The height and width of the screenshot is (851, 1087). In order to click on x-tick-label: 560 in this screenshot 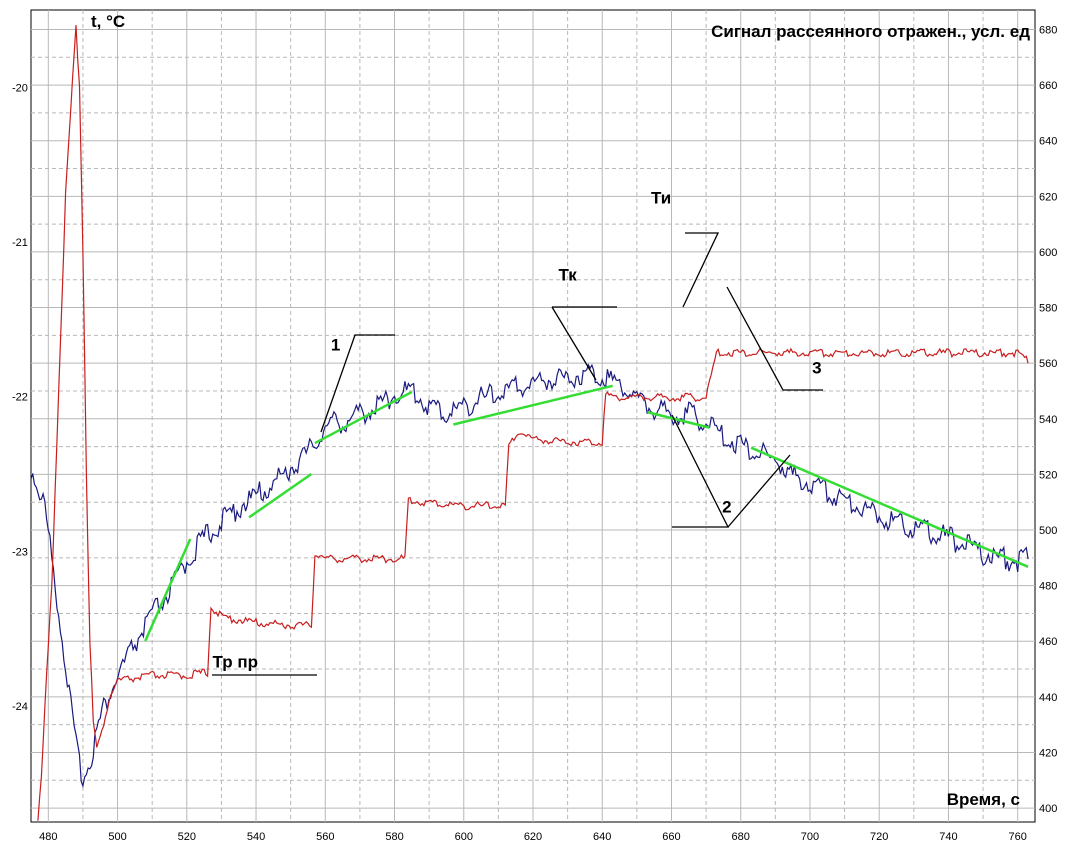, I will do `click(325, 837)`.